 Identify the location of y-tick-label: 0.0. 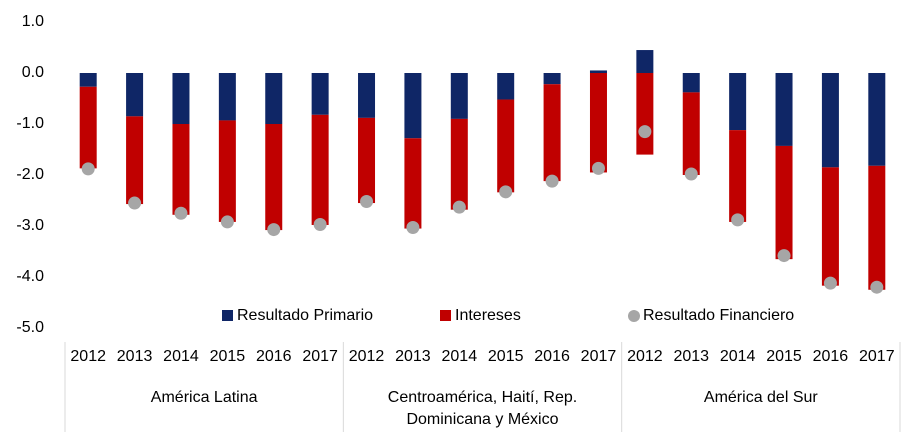
(33, 72).